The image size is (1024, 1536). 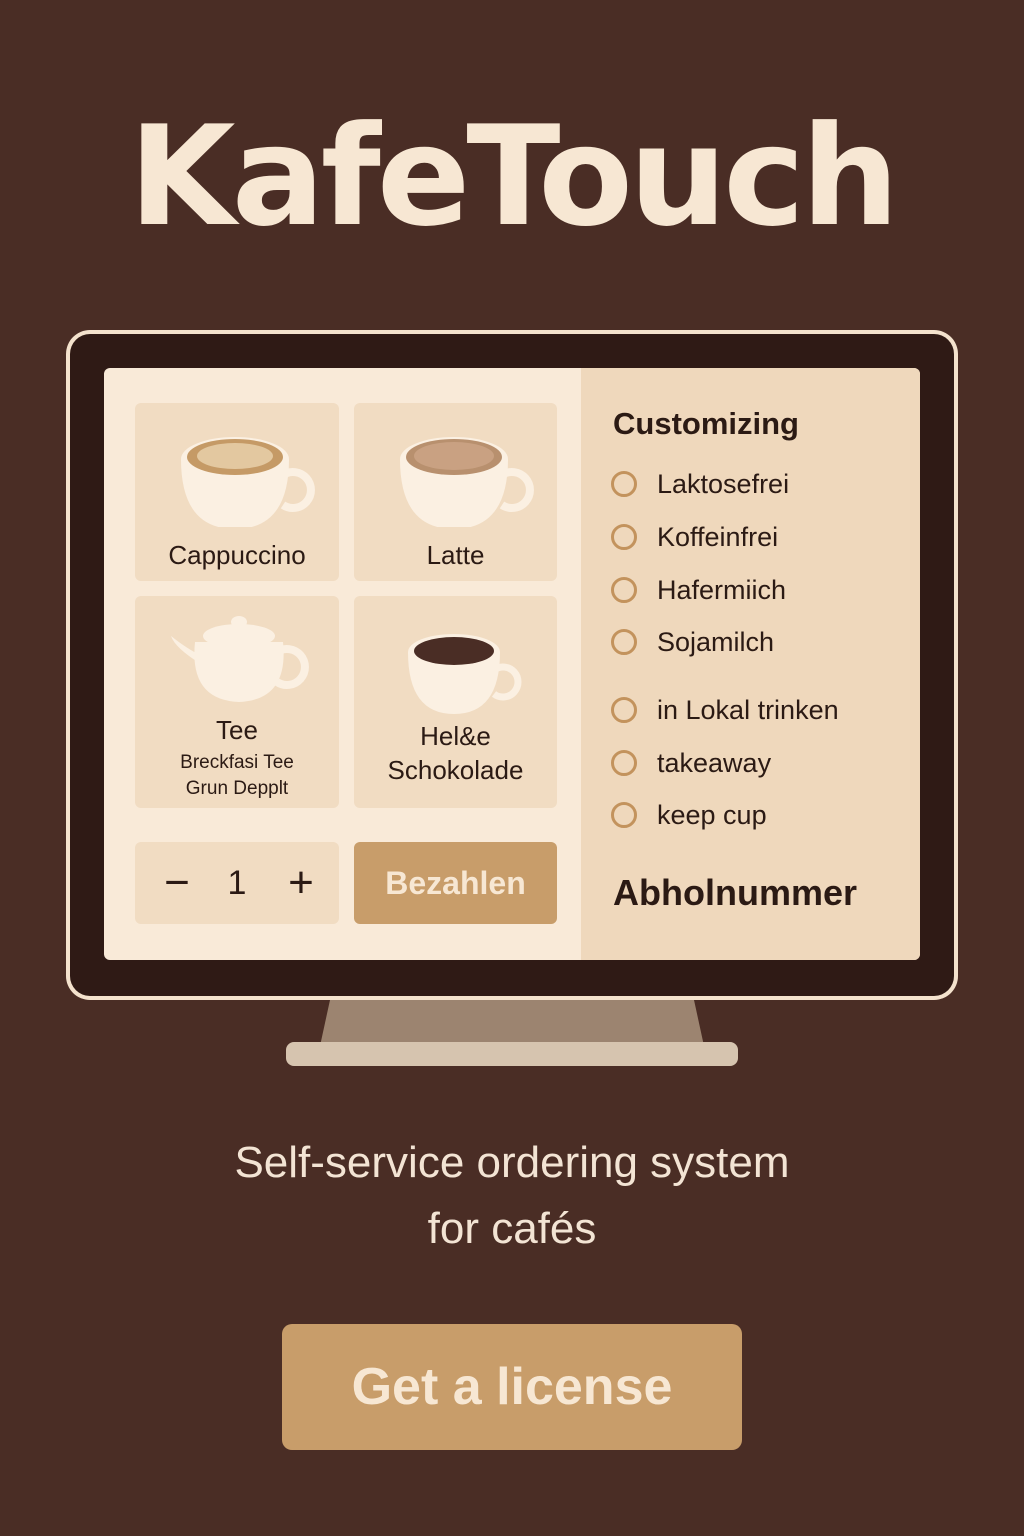 I want to click on option-label: Hafermiich, so click(x=722, y=589).